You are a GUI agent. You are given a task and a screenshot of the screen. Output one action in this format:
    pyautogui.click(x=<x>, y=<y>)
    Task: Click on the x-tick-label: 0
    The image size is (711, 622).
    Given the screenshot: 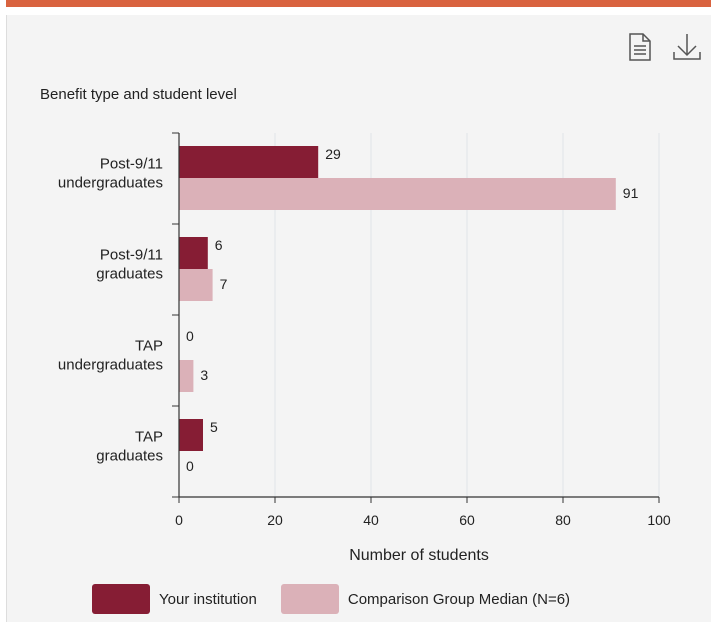 What is the action you would take?
    pyautogui.click(x=179, y=520)
    